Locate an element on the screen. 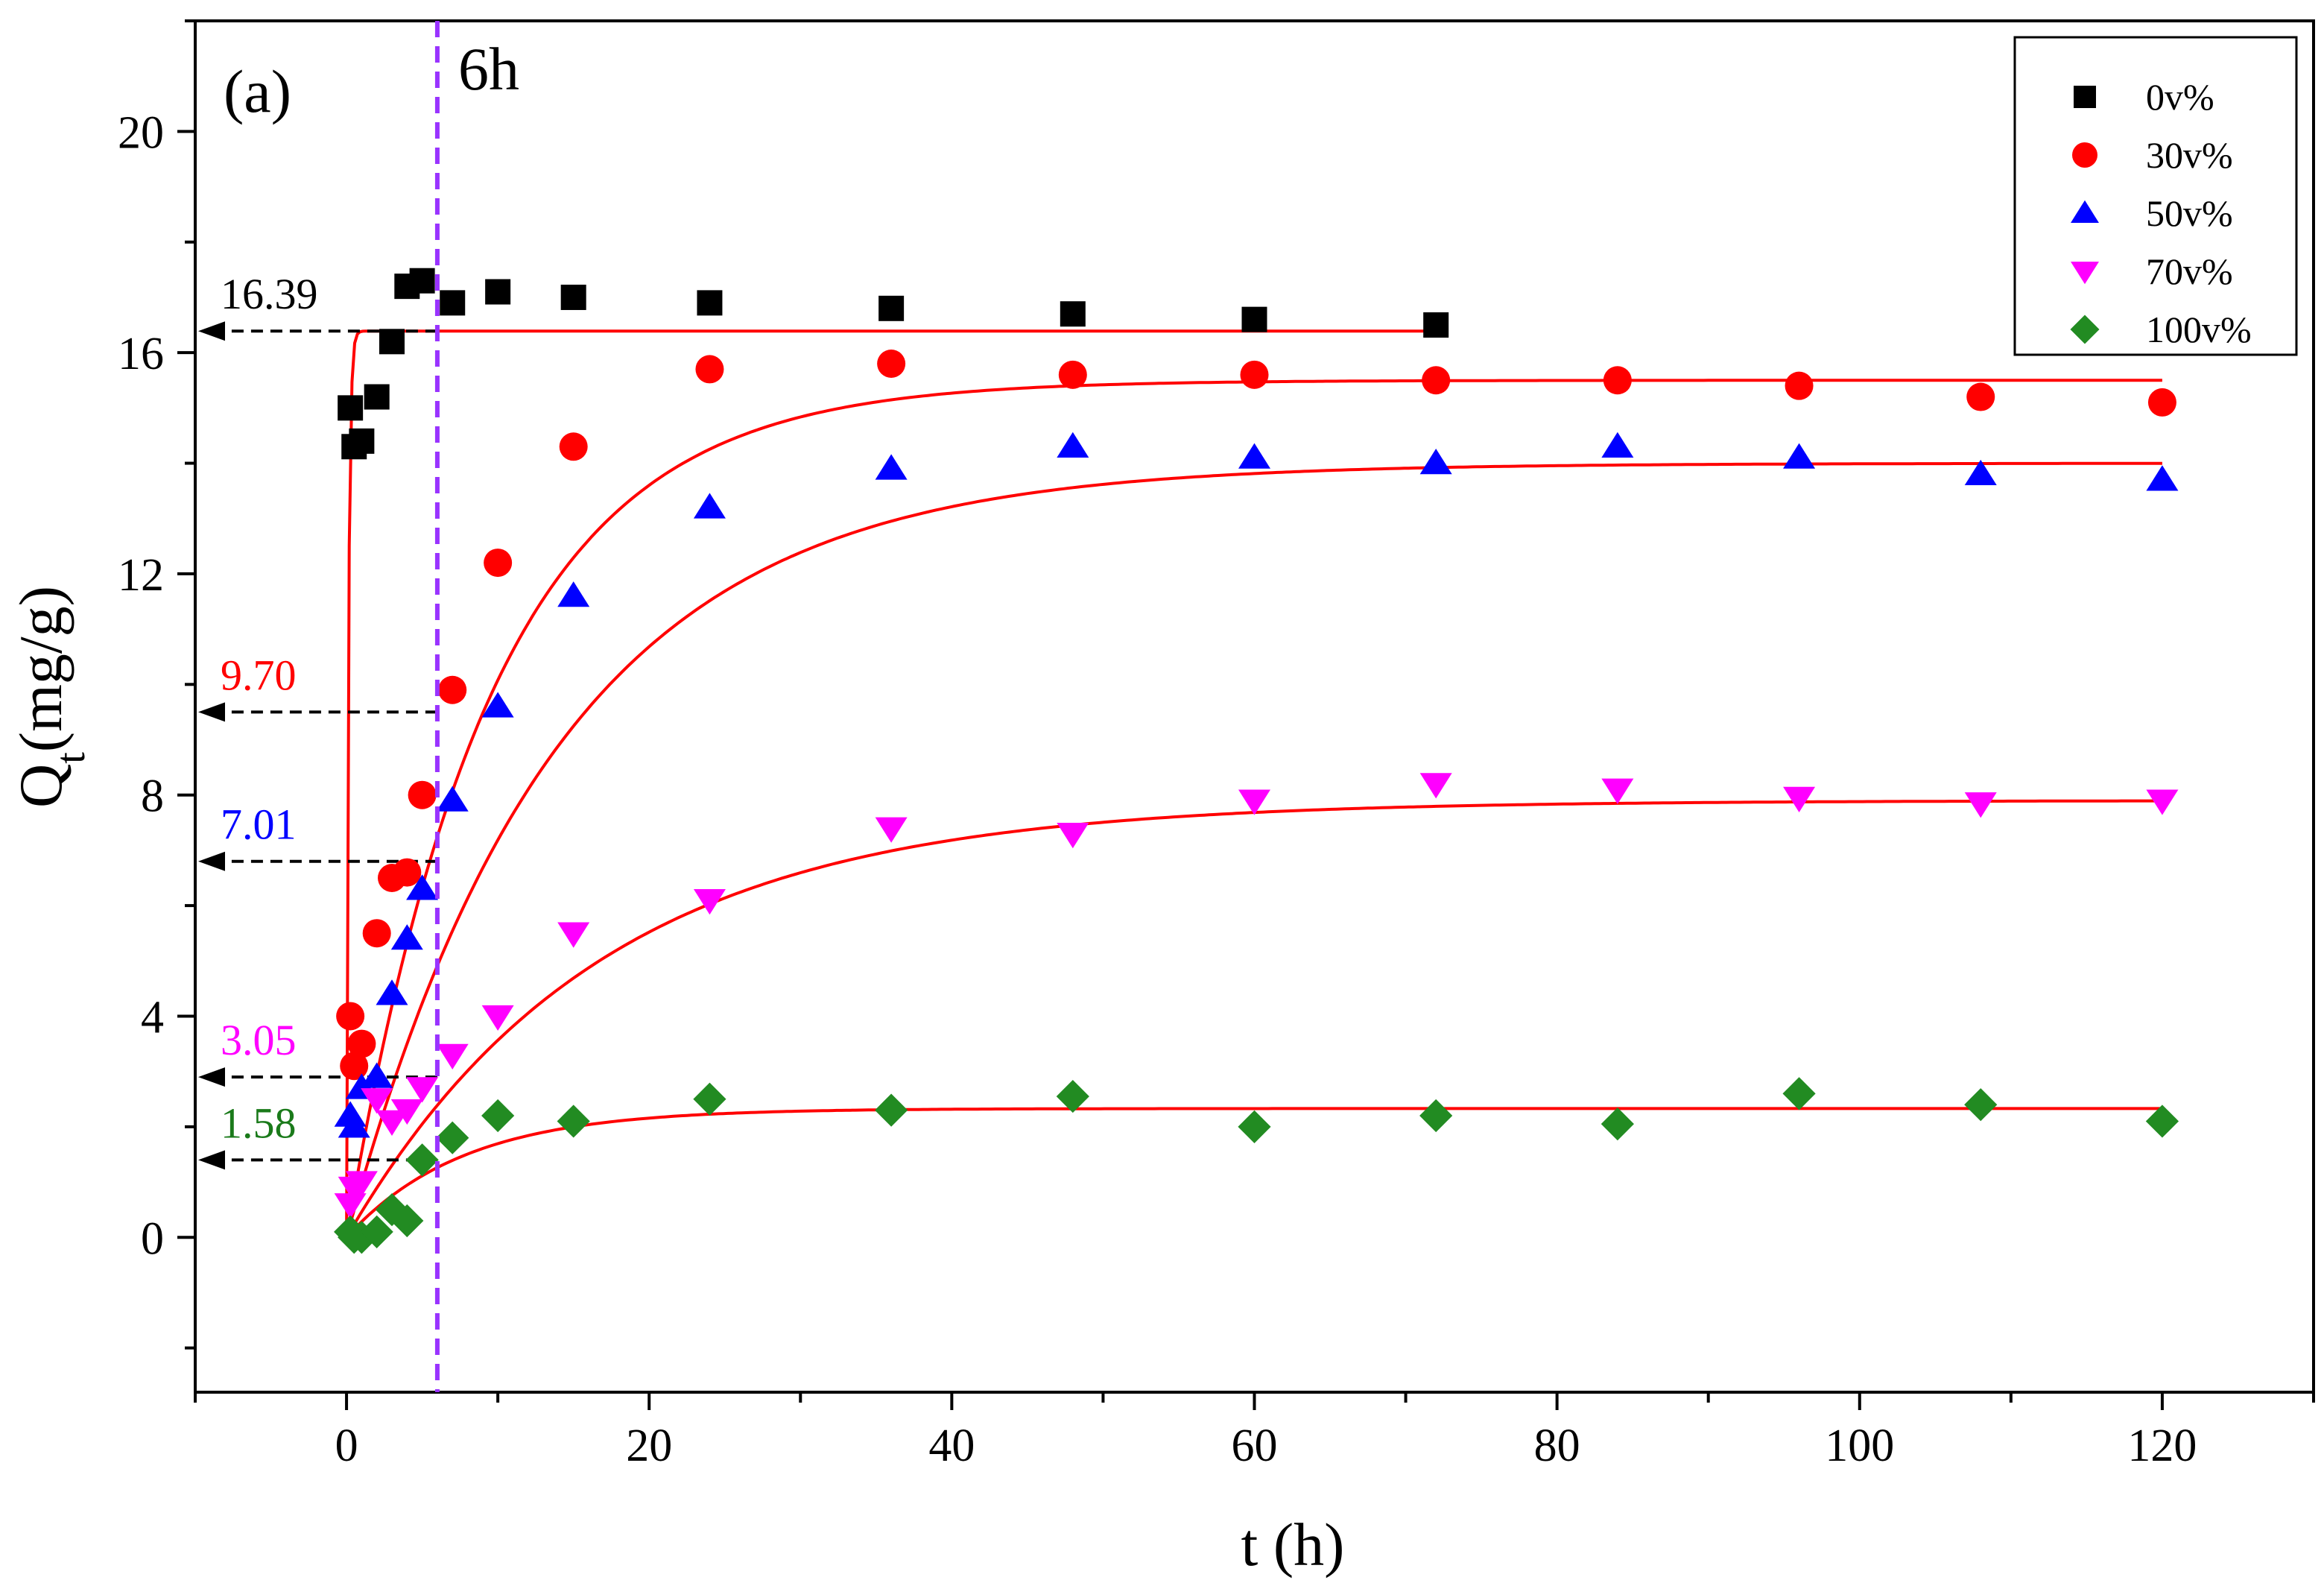  x-tick-label: 0 is located at coordinates (346, 1446).